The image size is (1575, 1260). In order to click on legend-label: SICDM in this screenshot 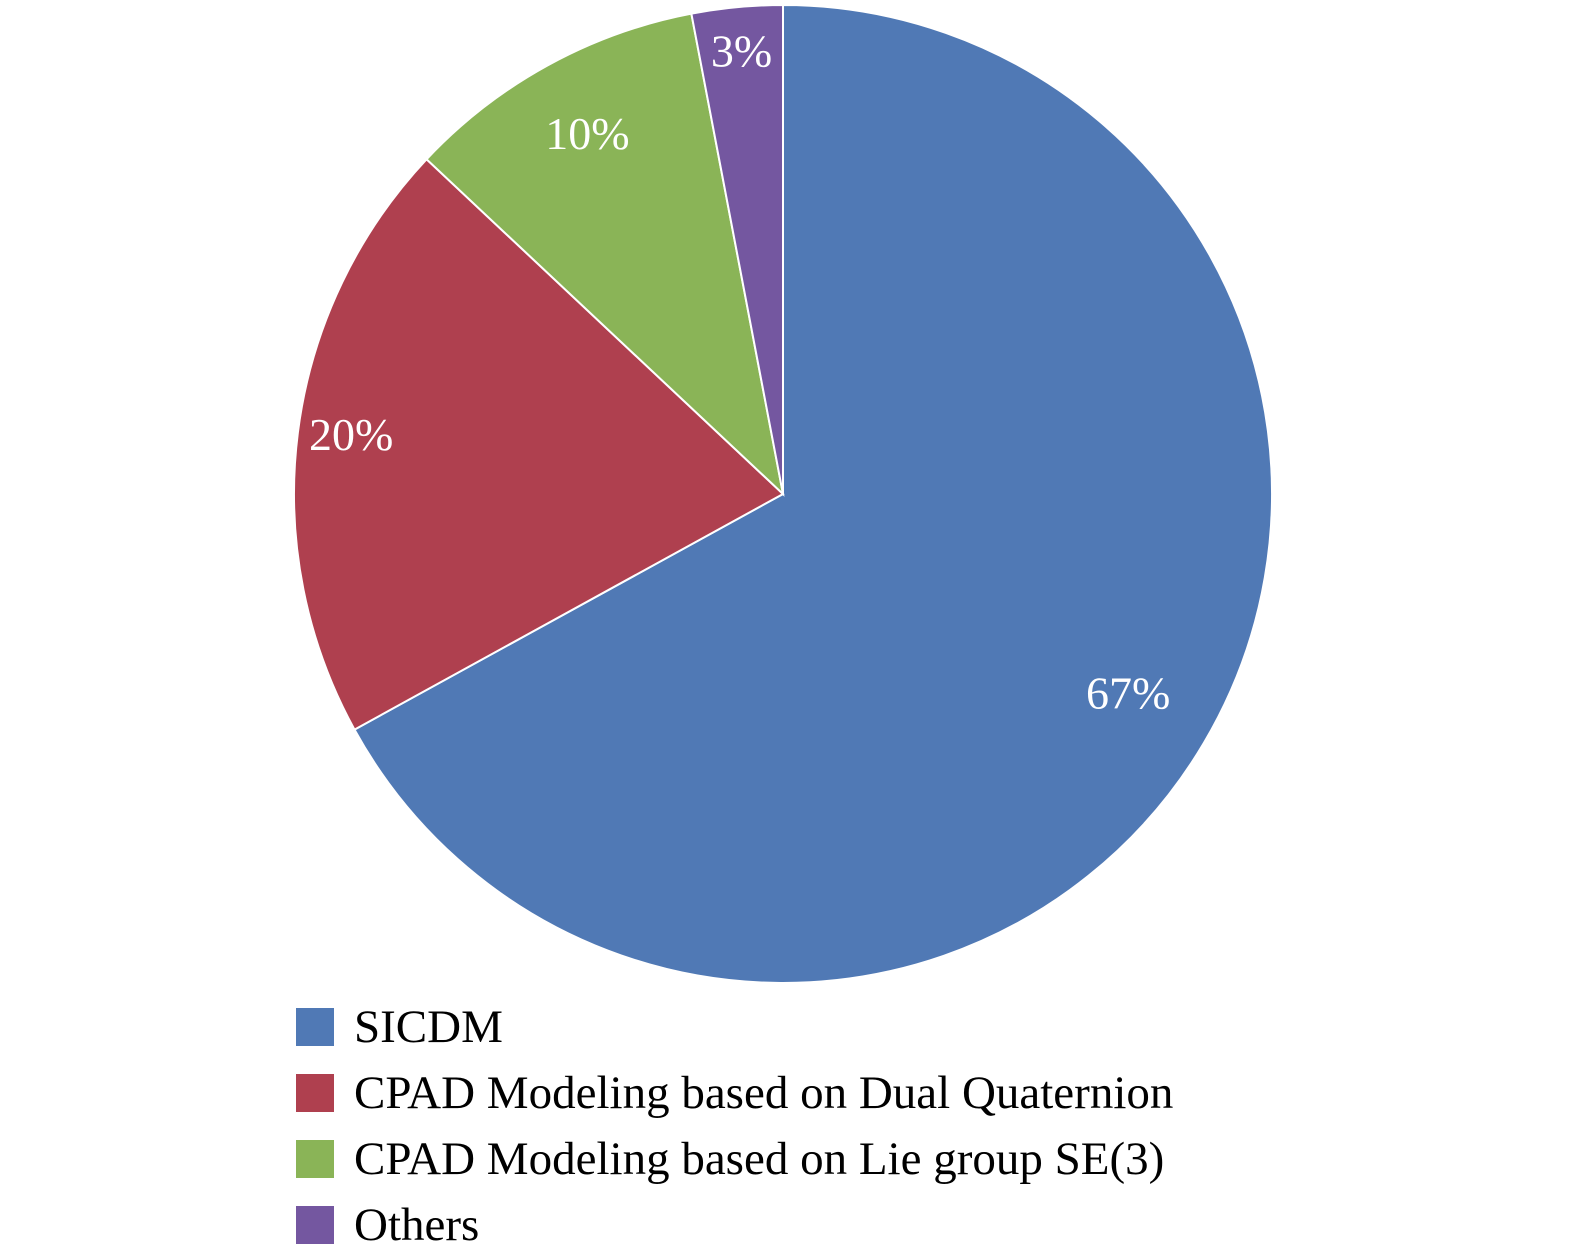, I will do `click(428, 1027)`.